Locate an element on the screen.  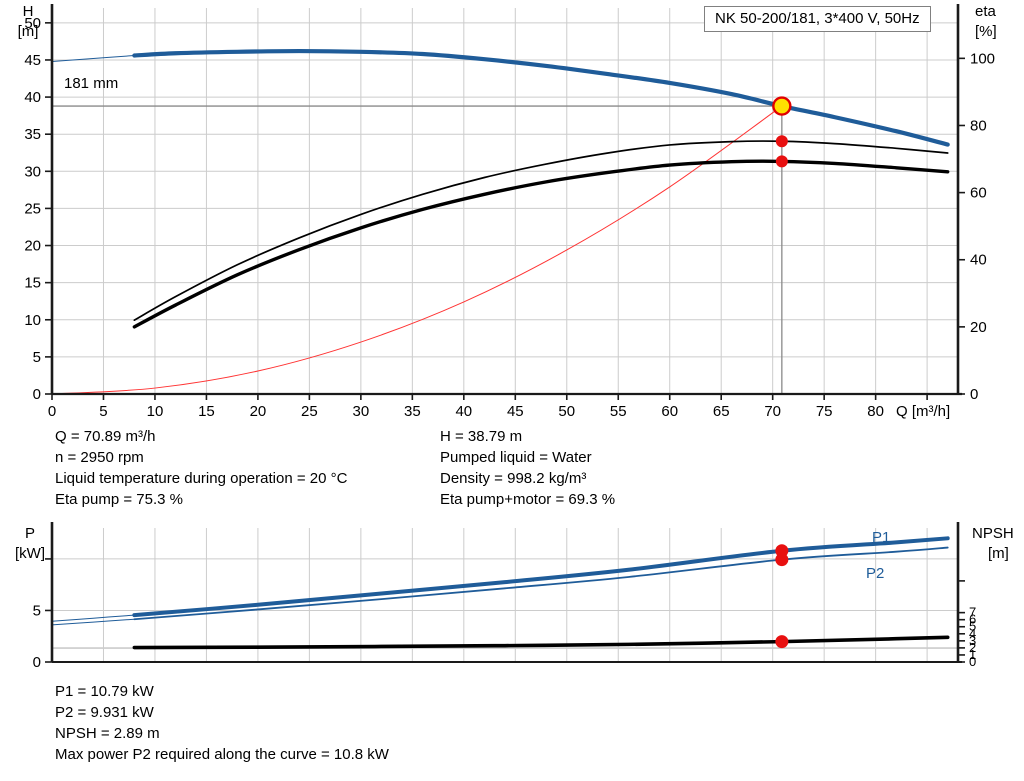
y-left-tick-label: 10 is located at coordinates (32, 320).